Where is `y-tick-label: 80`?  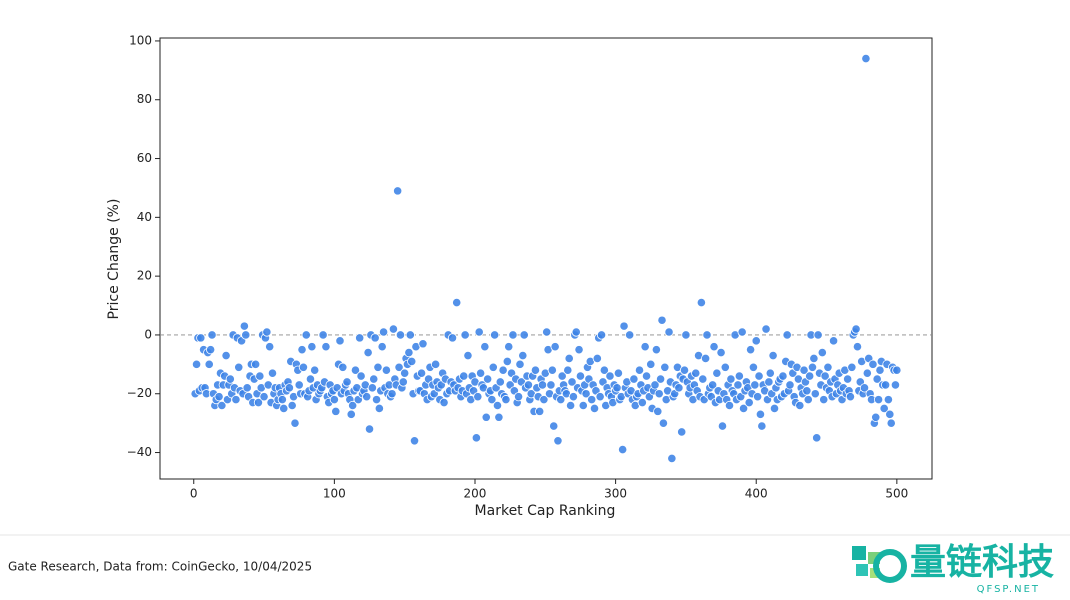 y-tick-label: 80 is located at coordinates (144, 99).